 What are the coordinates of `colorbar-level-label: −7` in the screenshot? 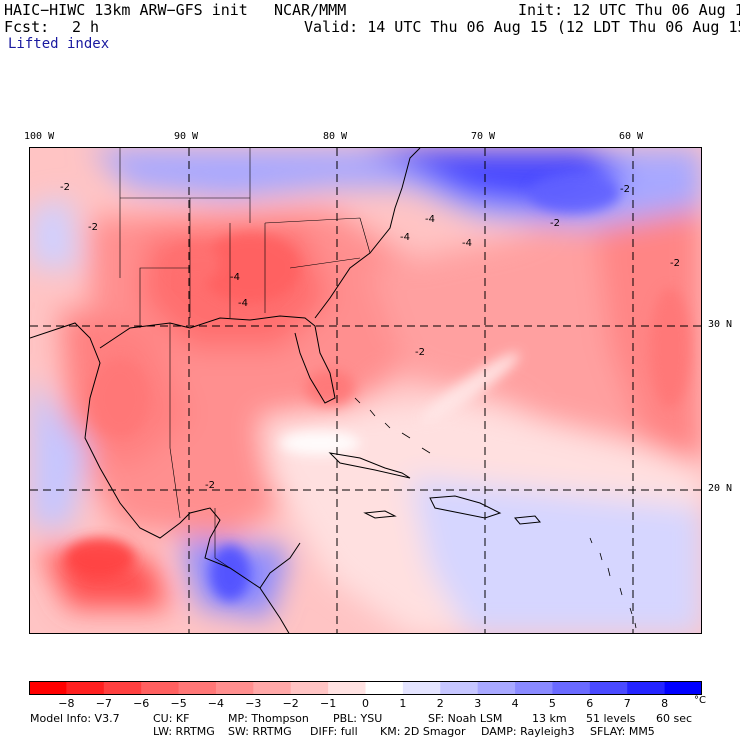 It's located at (103, 703).